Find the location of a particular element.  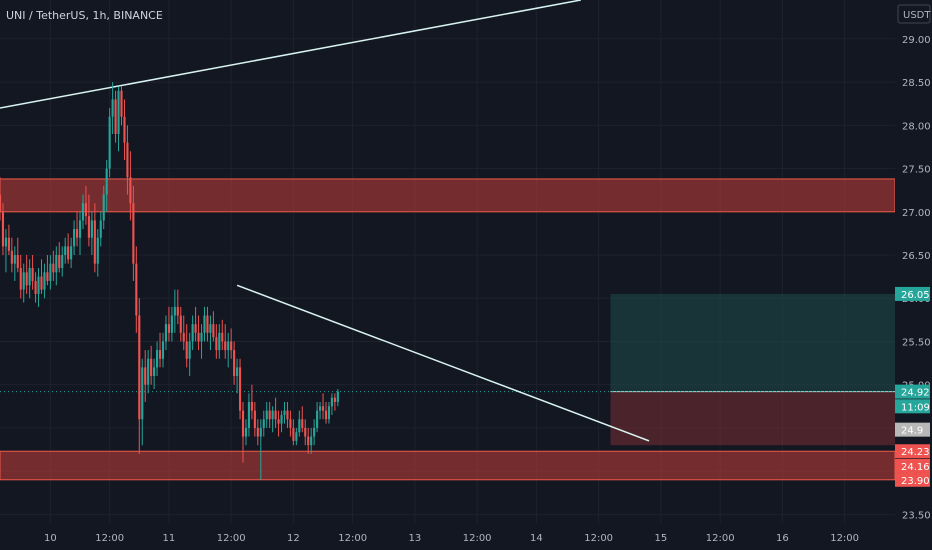

time-axis-background is located at coordinates (466, 536).